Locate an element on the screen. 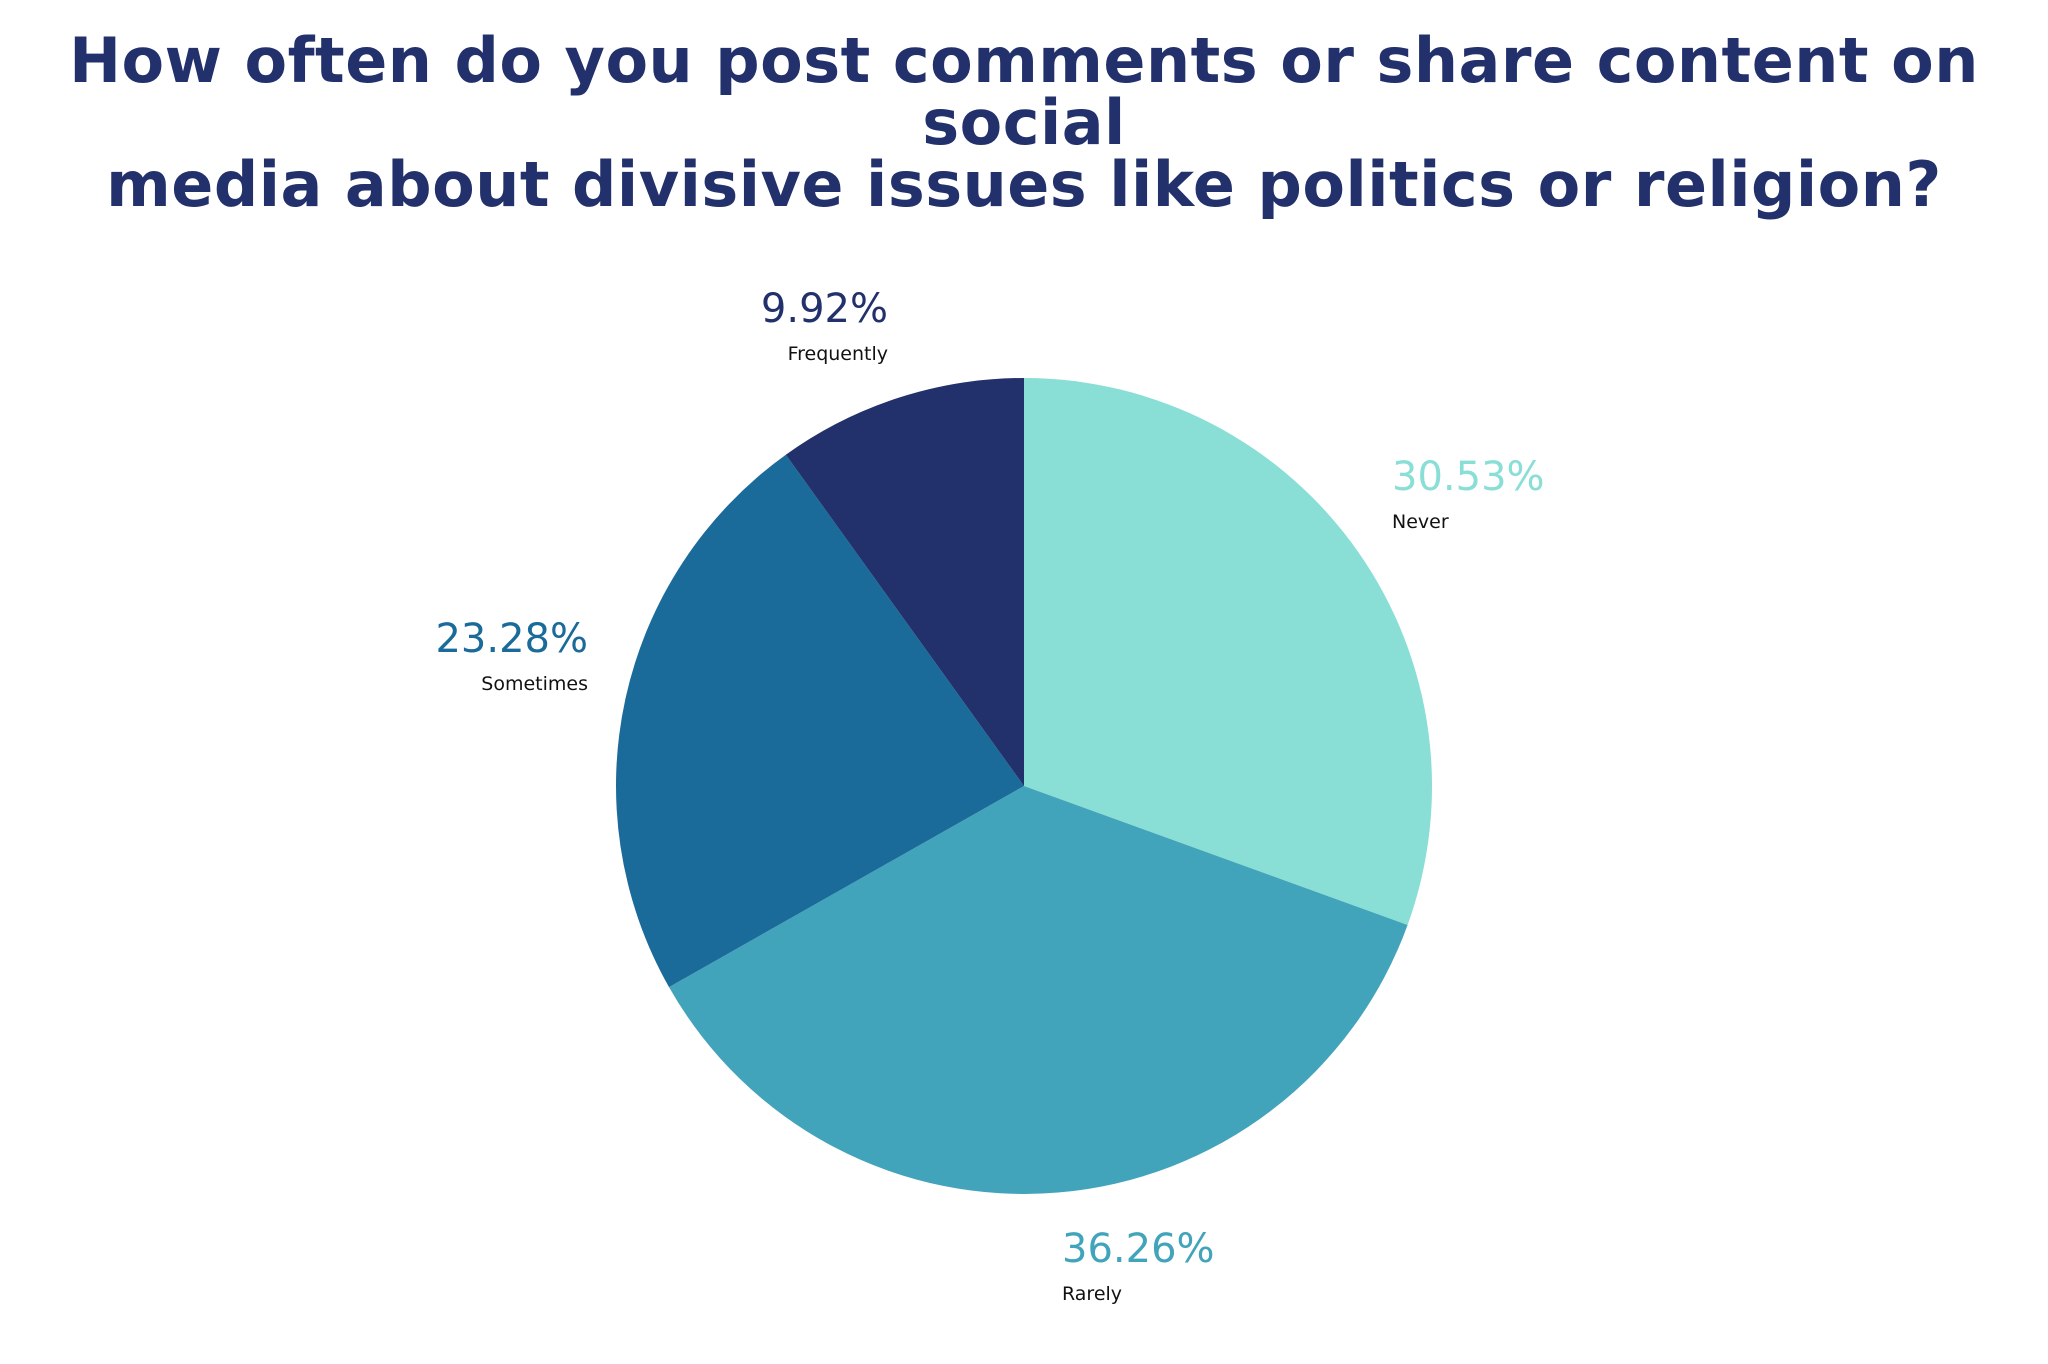  pie-slice-never is located at coordinates (1228, 651).